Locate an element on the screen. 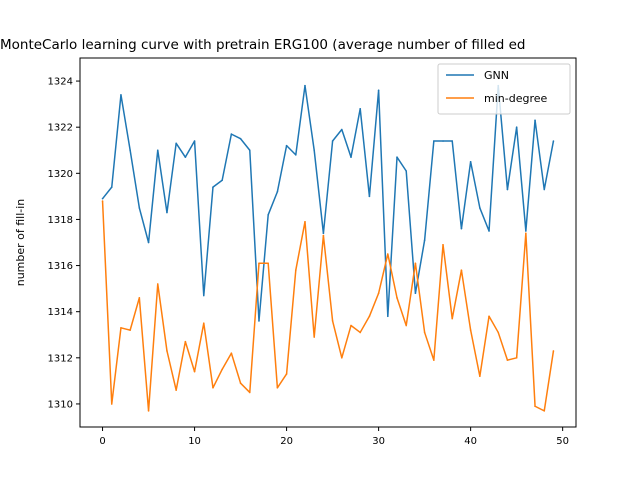 This screenshot has height=480, width=640. legend-box is located at coordinates (504, 89).